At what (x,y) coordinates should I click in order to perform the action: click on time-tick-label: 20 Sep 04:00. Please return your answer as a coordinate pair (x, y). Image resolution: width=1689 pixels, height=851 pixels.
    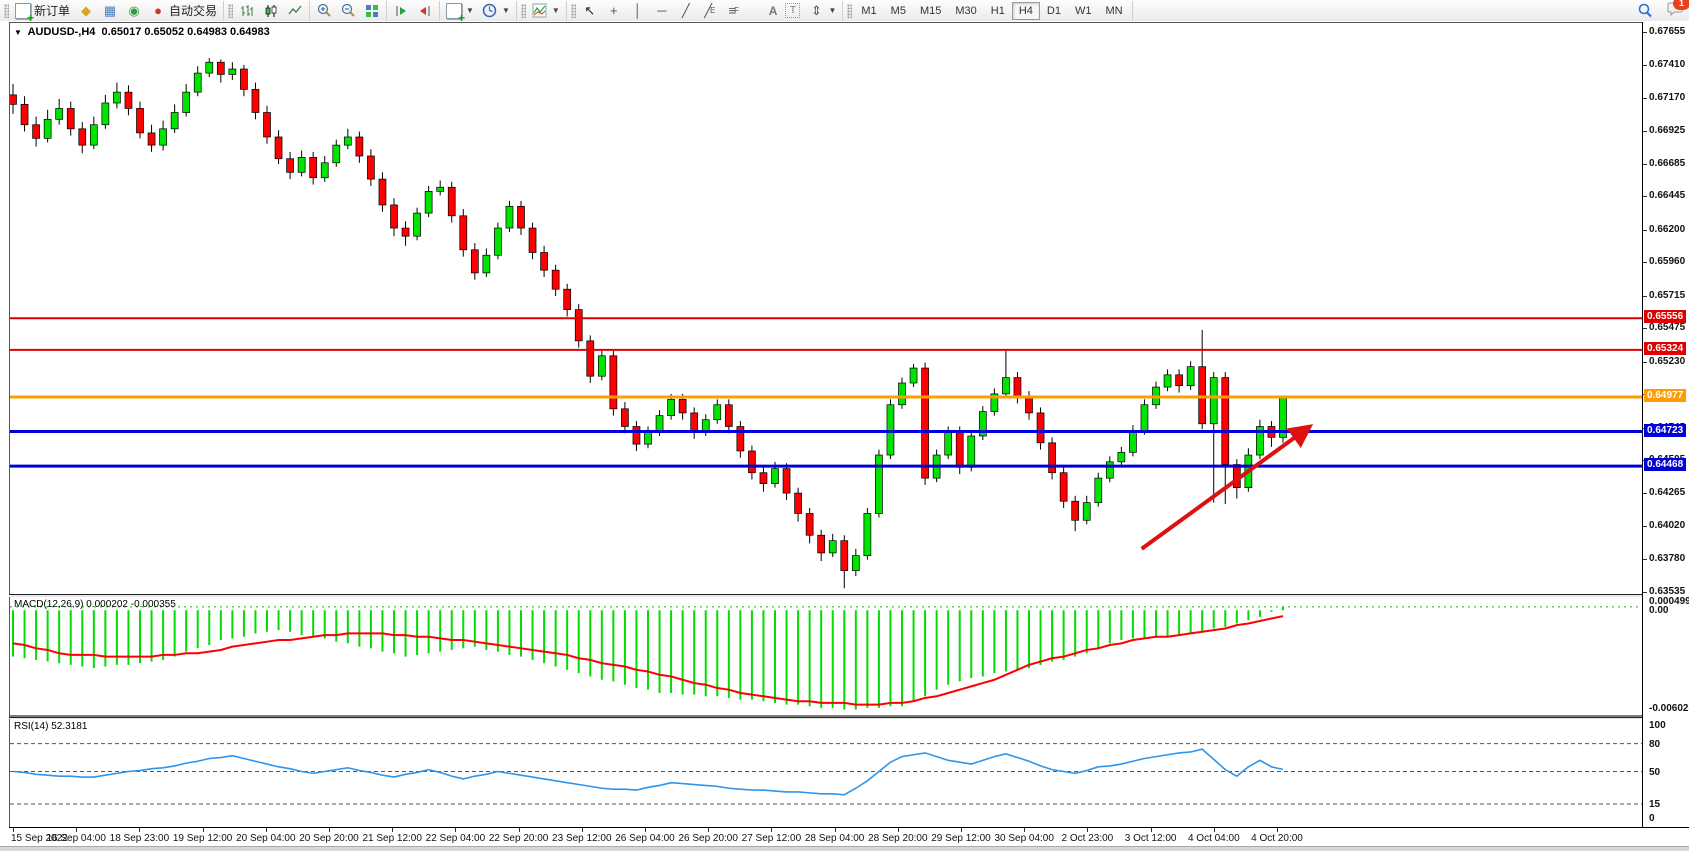
    Looking at the image, I should click on (266, 838).